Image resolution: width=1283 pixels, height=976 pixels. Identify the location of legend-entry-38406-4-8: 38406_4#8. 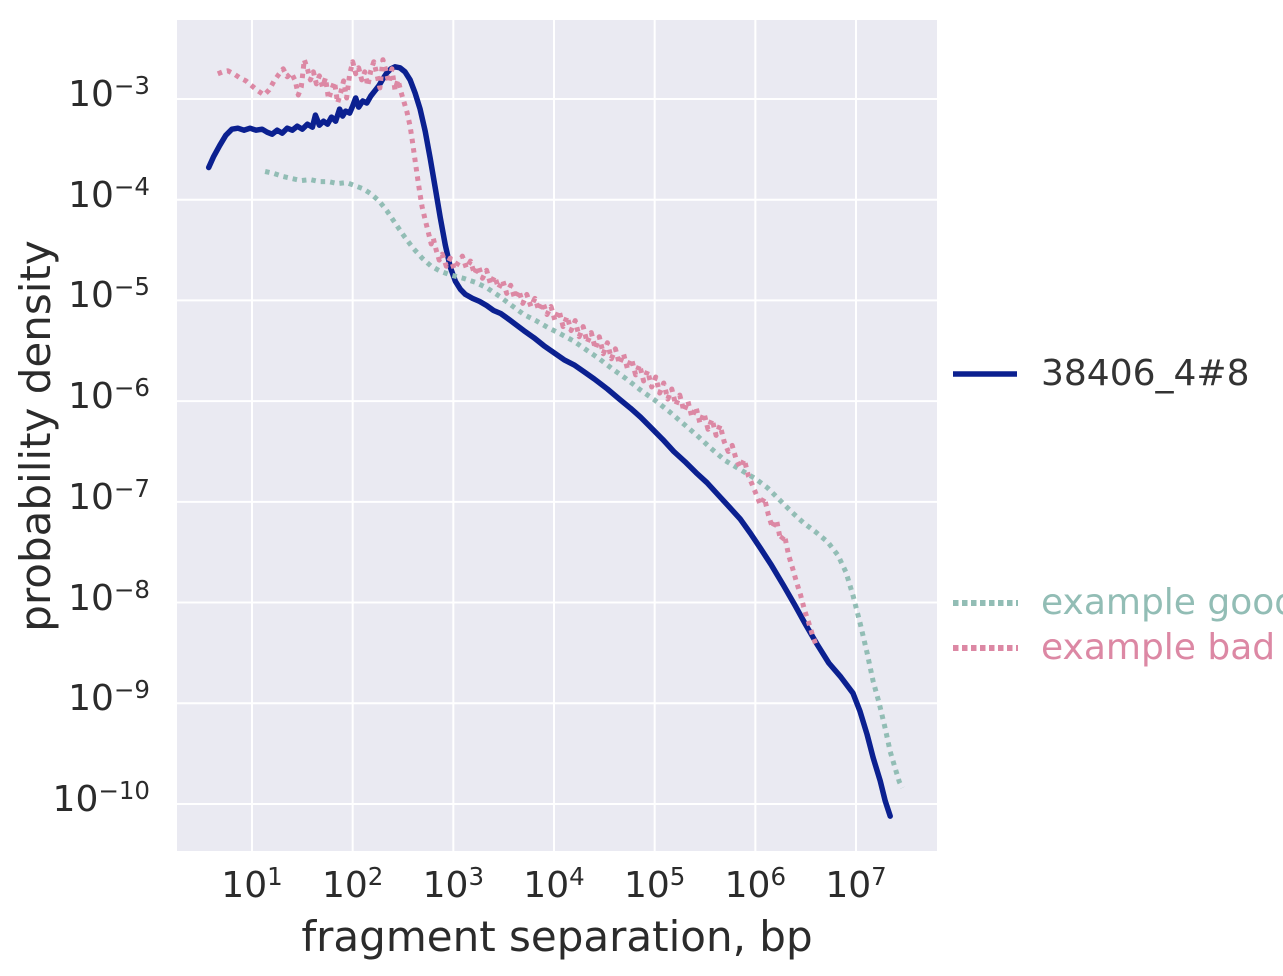
(1101, 374).